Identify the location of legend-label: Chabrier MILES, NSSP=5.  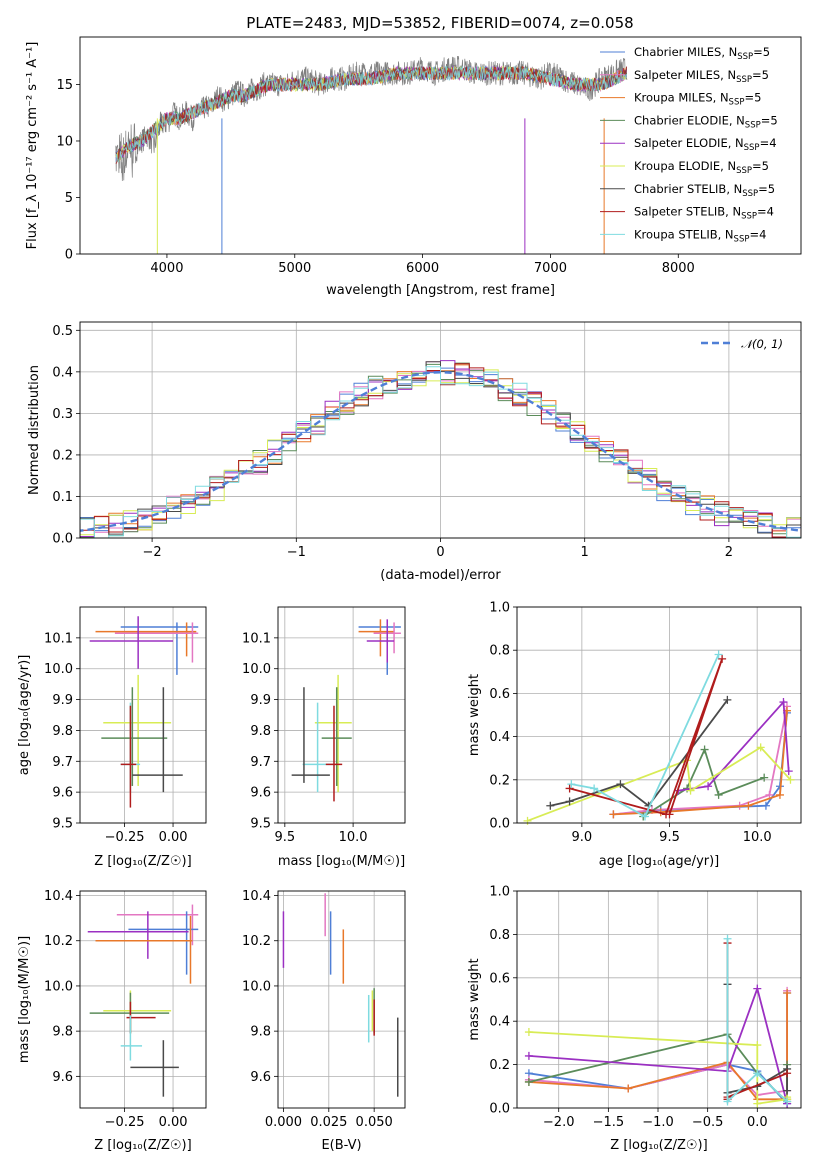
(702, 53).